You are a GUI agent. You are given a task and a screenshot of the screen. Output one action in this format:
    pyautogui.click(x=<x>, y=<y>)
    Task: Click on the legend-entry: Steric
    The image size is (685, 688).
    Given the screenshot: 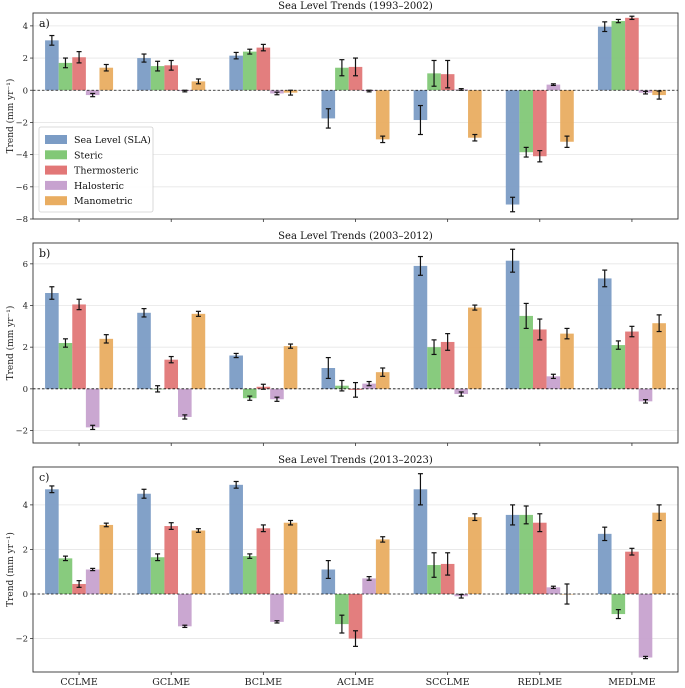 What is the action you would take?
    pyautogui.click(x=88, y=155)
    